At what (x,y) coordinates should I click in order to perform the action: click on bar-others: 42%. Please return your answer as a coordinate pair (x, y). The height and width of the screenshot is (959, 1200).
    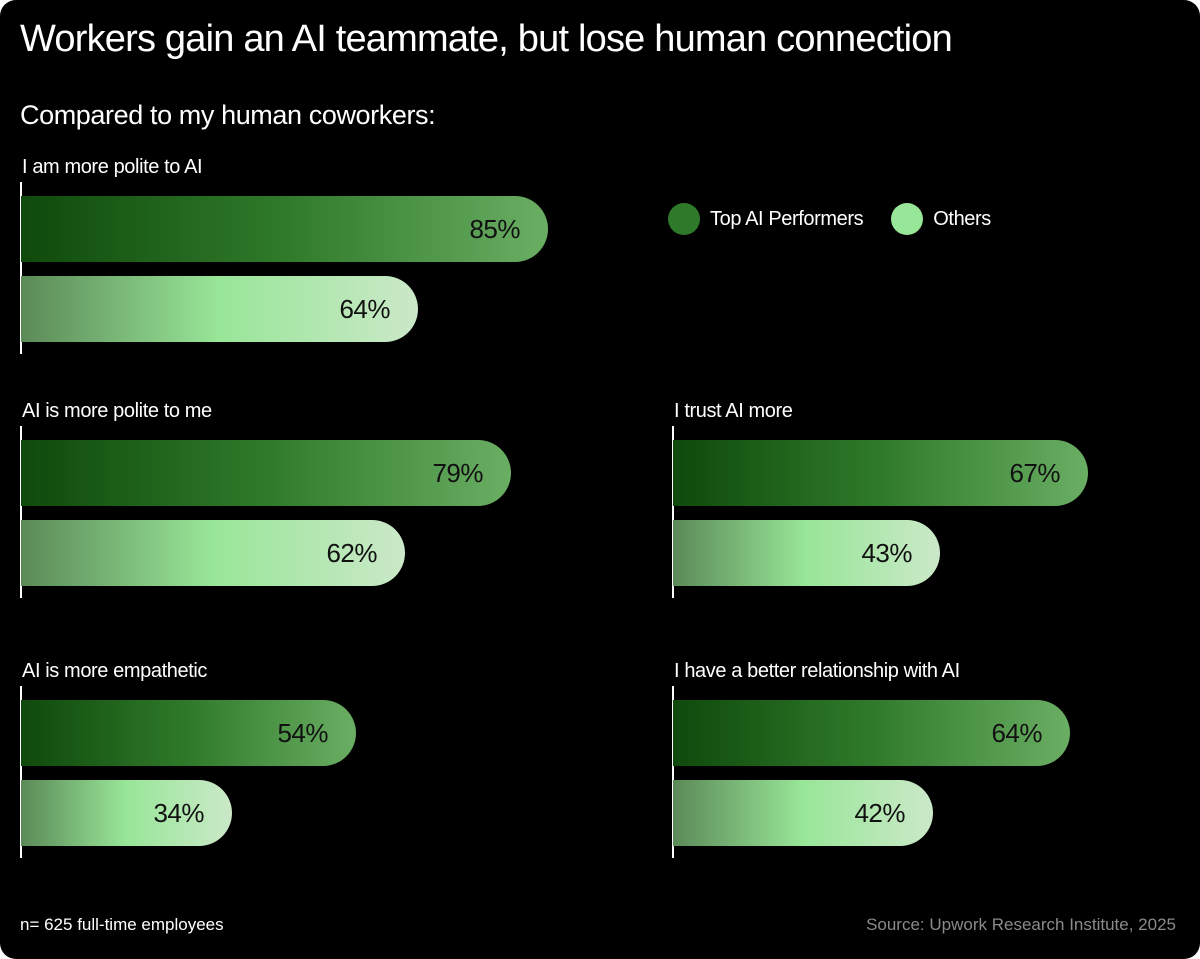
    Looking at the image, I should click on (803, 813).